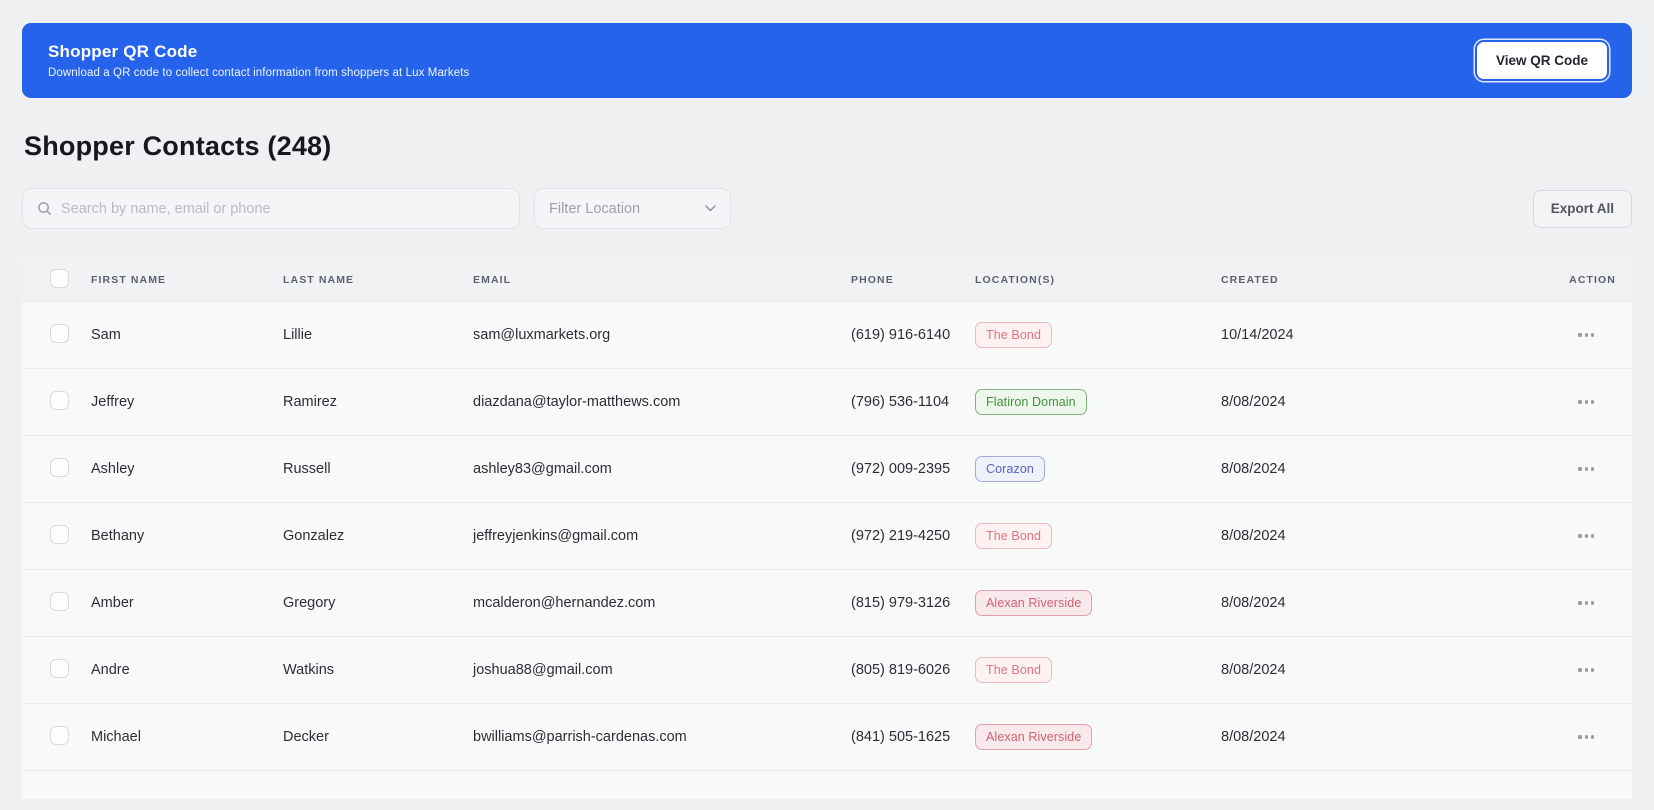 This screenshot has width=1654, height=810. I want to click on cell-first-name: Amber, so click(112, 603).